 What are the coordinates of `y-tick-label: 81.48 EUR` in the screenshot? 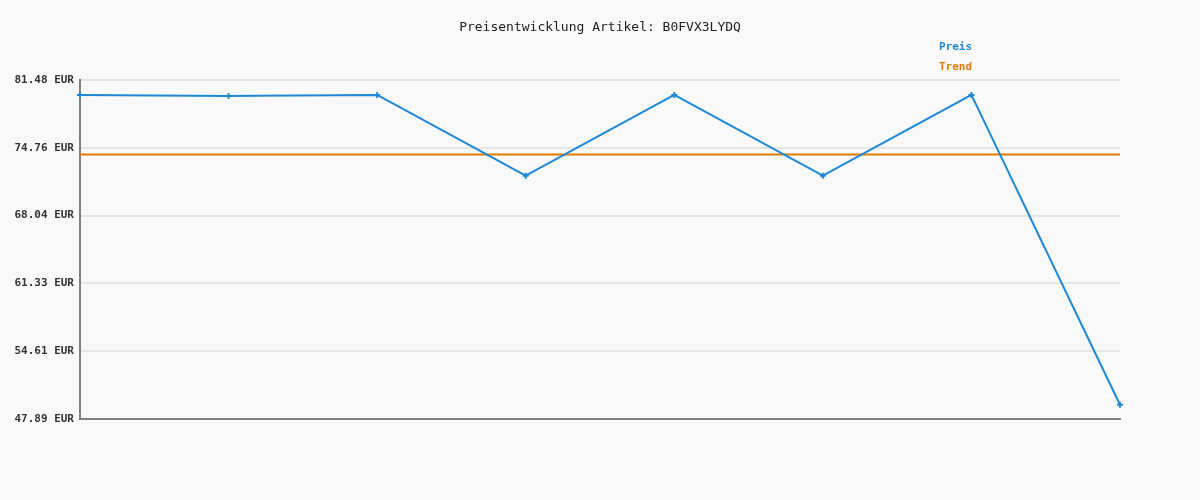 It's located at (44, 79).